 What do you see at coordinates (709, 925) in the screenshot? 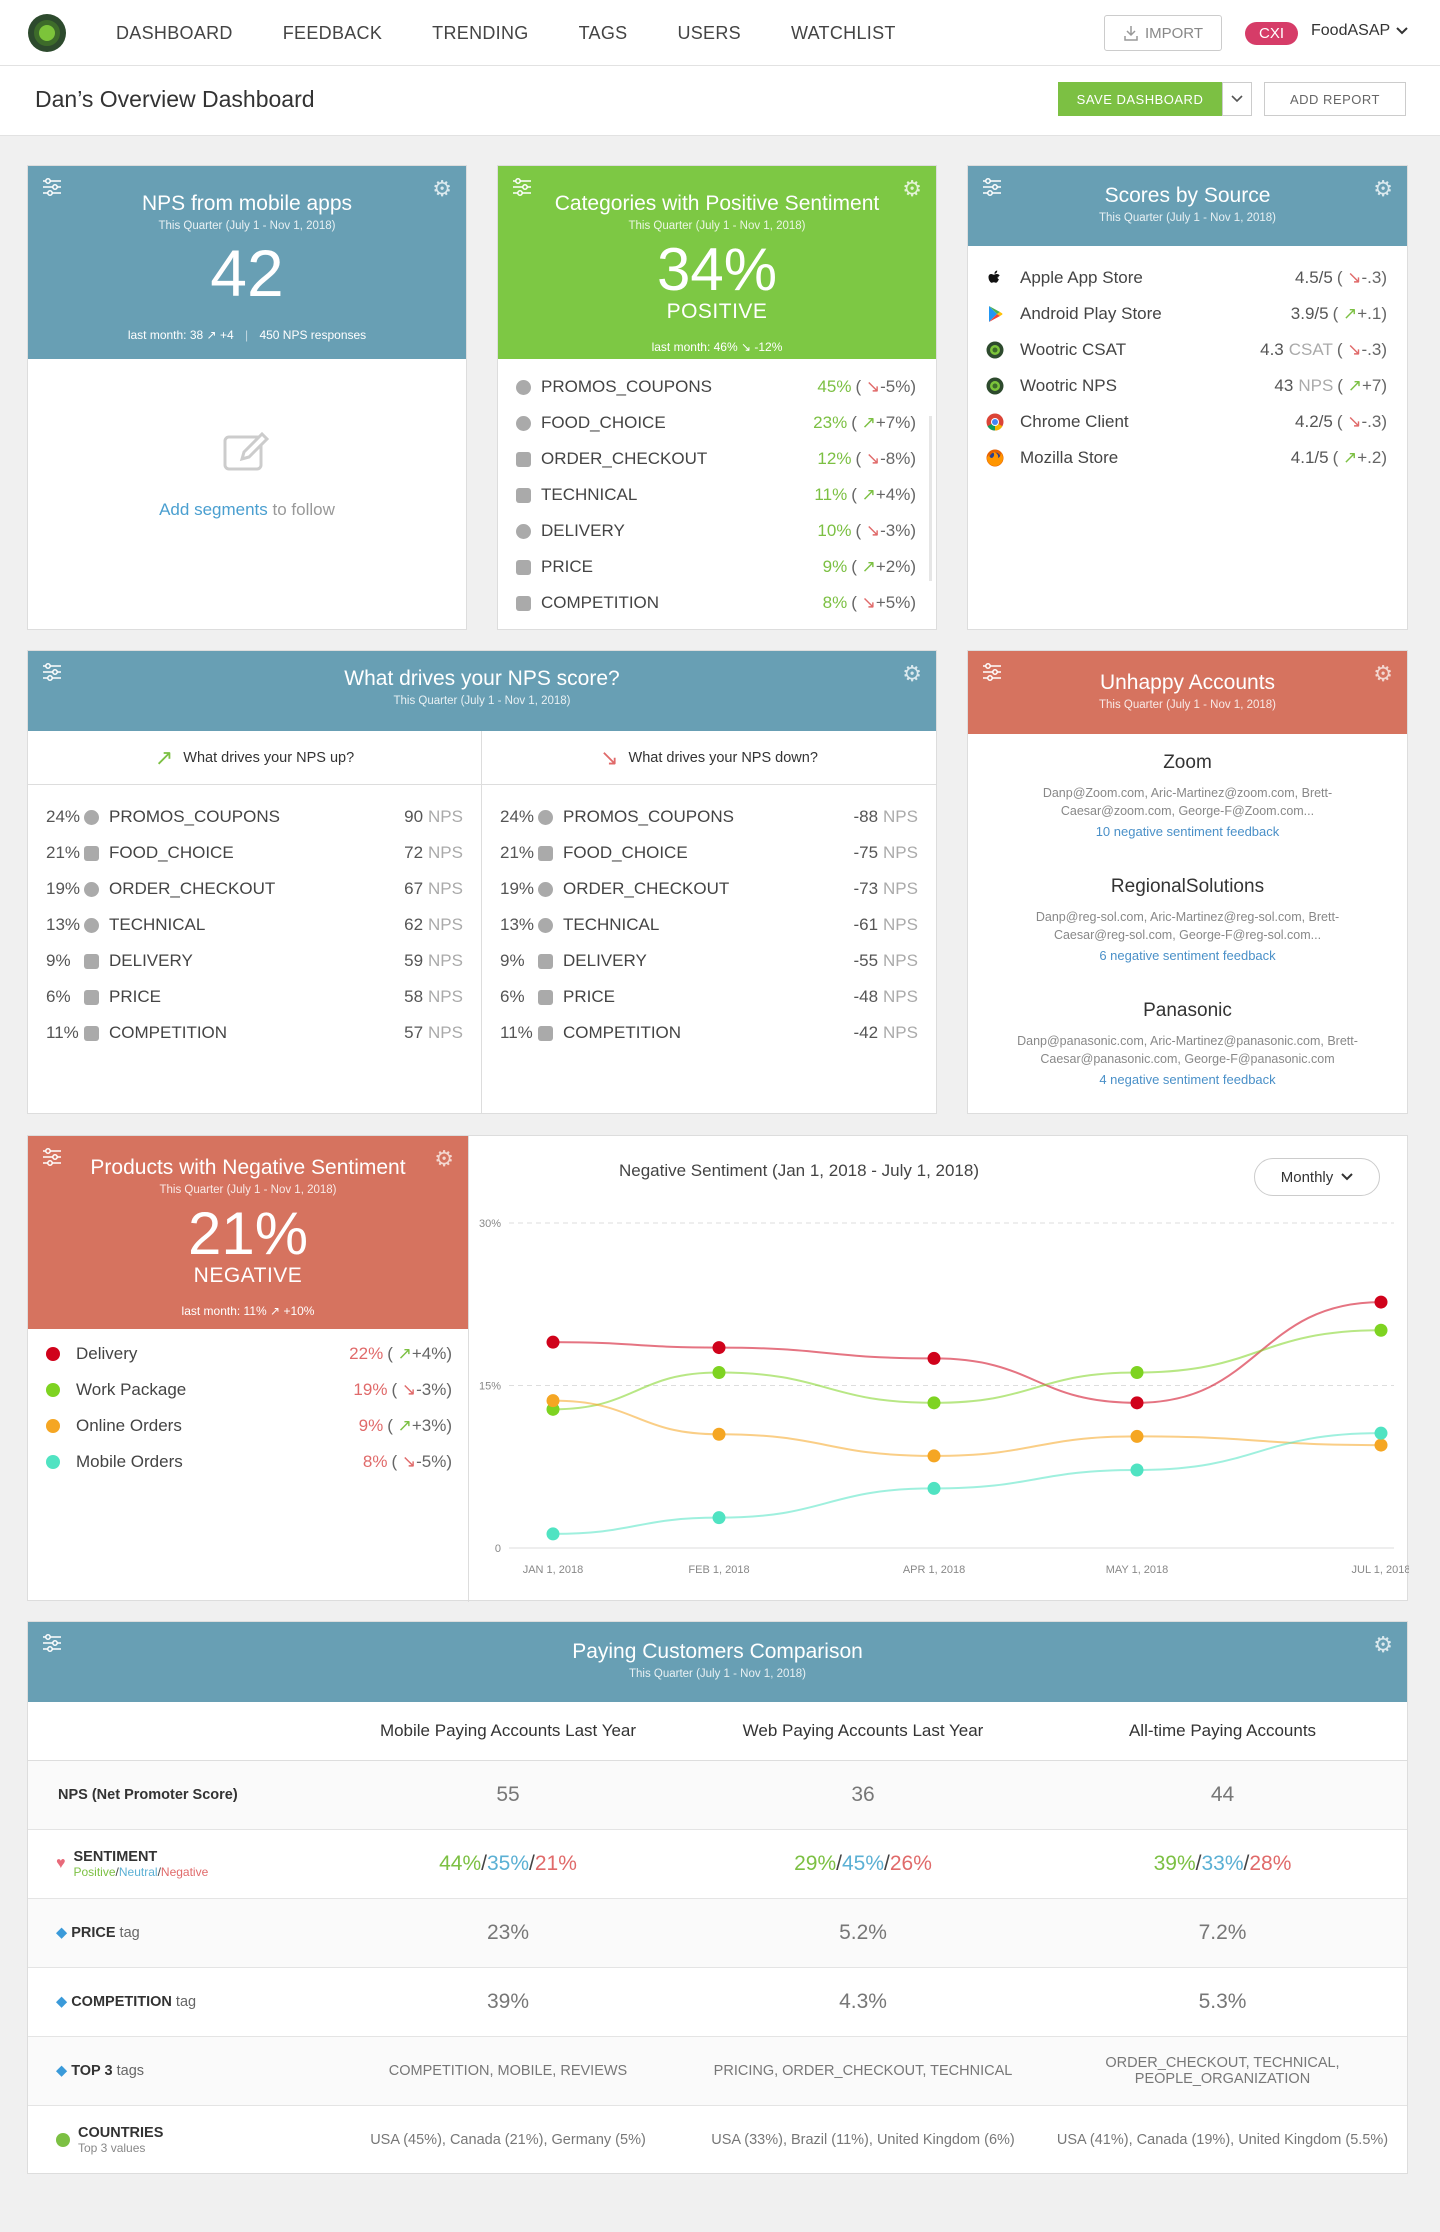
I see `driver-row: 13% TECHNICAL -61 NPS` at bounding box center [709, 925].